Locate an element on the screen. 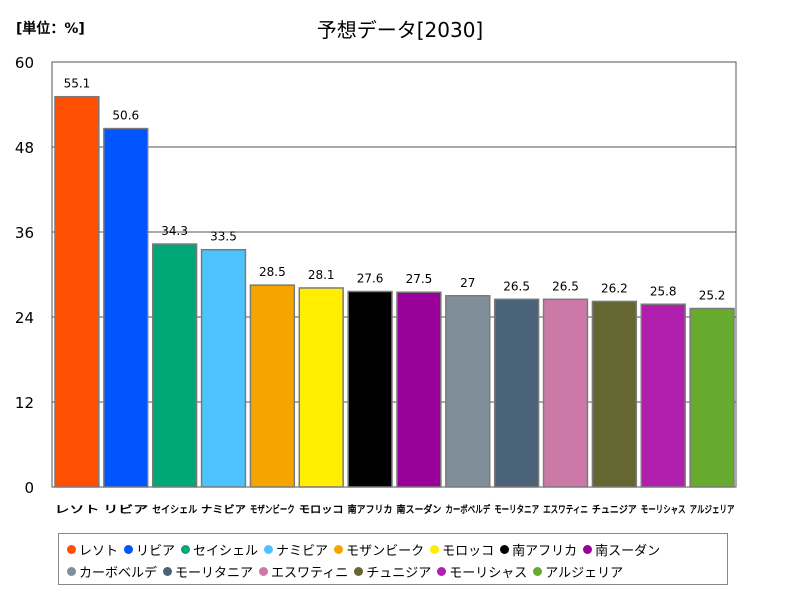 The height and width of the screenshot is (600, 800). legend-row: カーボベルデ モーリタニア エスワティニ チュニジア モーリシャス アルジェリア is located at coordinates (397, 571).